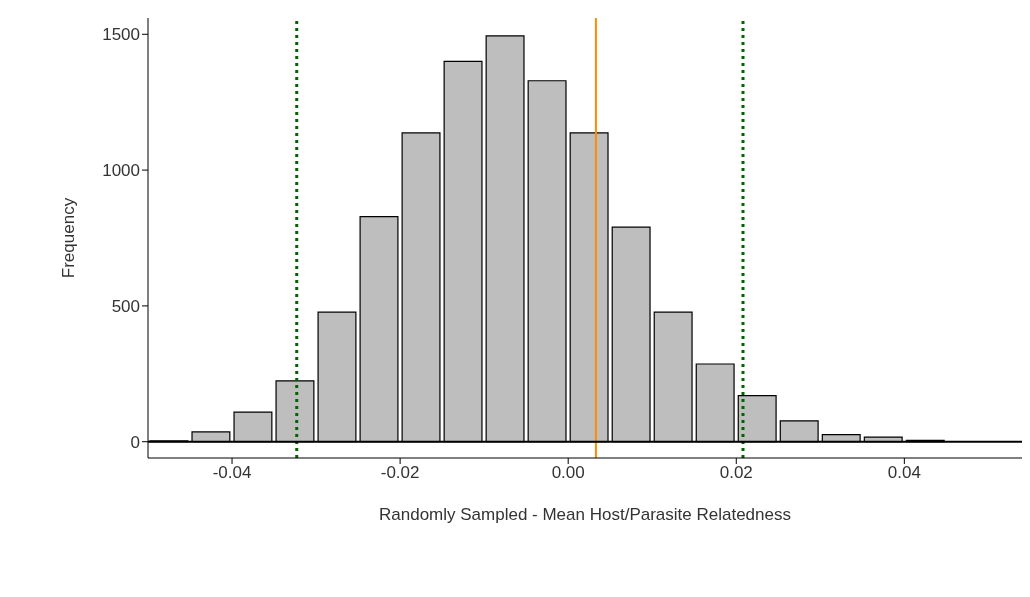  What do you see at coordinates (585, 514) in the screenshot?
I see `x-axis-title: Randomly Sampled - Mean Host/Parasite Relatedness` at bounding box center [585, 514].